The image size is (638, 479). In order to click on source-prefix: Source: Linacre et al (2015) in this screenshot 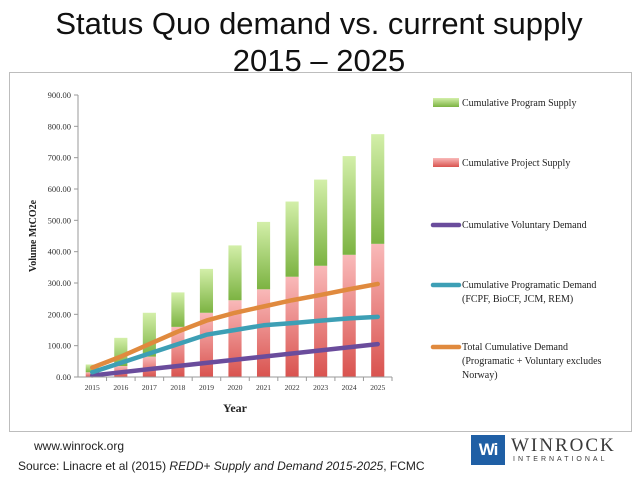, I will do `click(94, 466)`.